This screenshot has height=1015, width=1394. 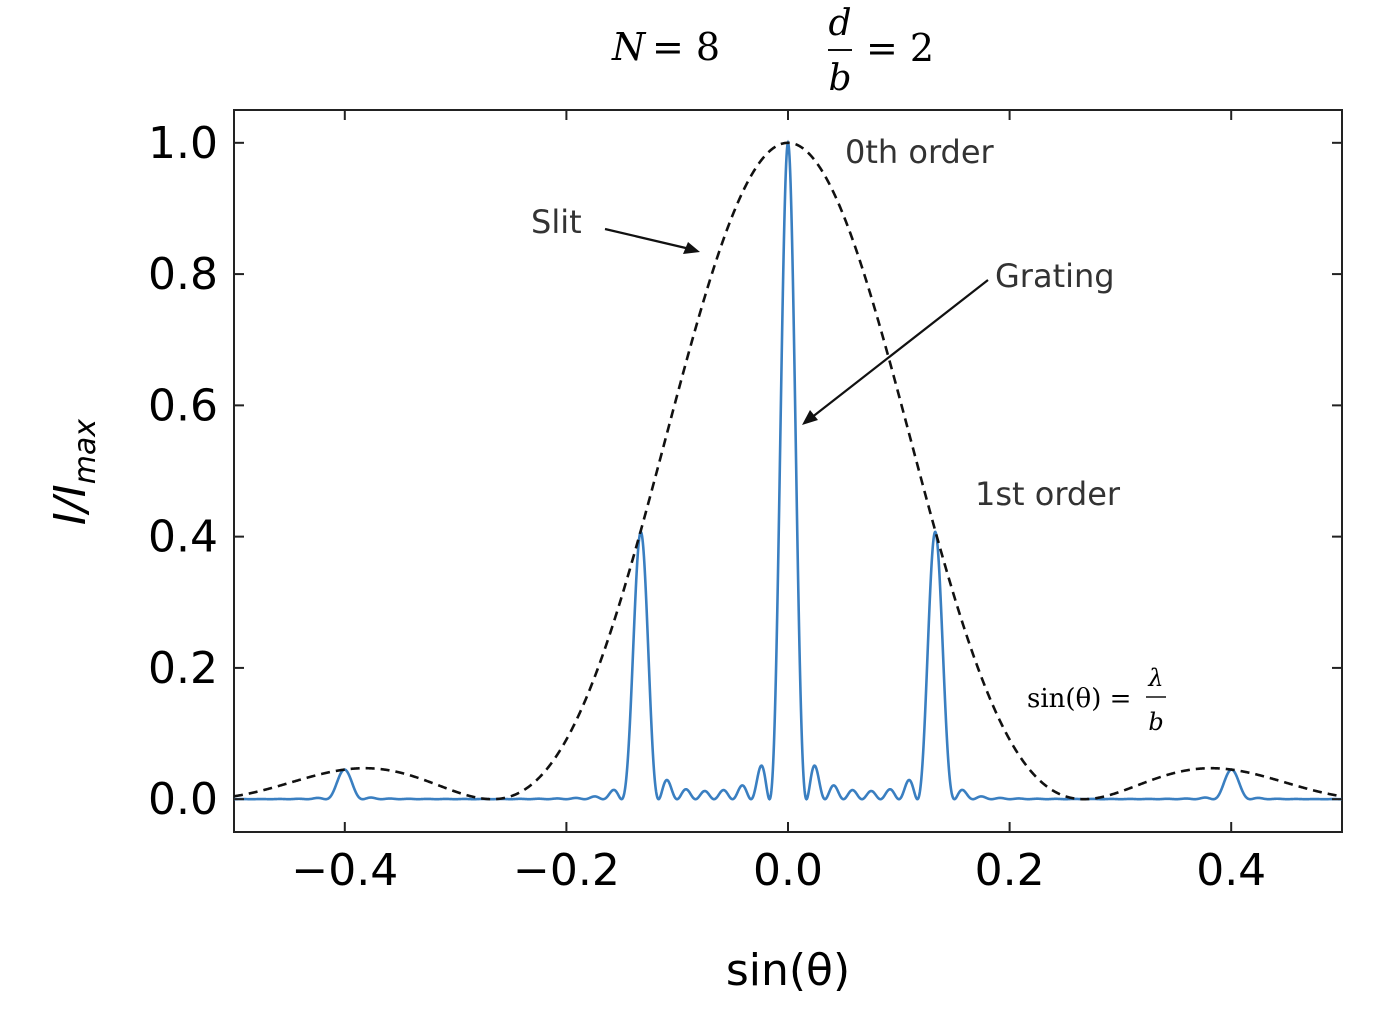 I want to click on chart-header: N = 8 d b = 2, so click(x=772, y=51).